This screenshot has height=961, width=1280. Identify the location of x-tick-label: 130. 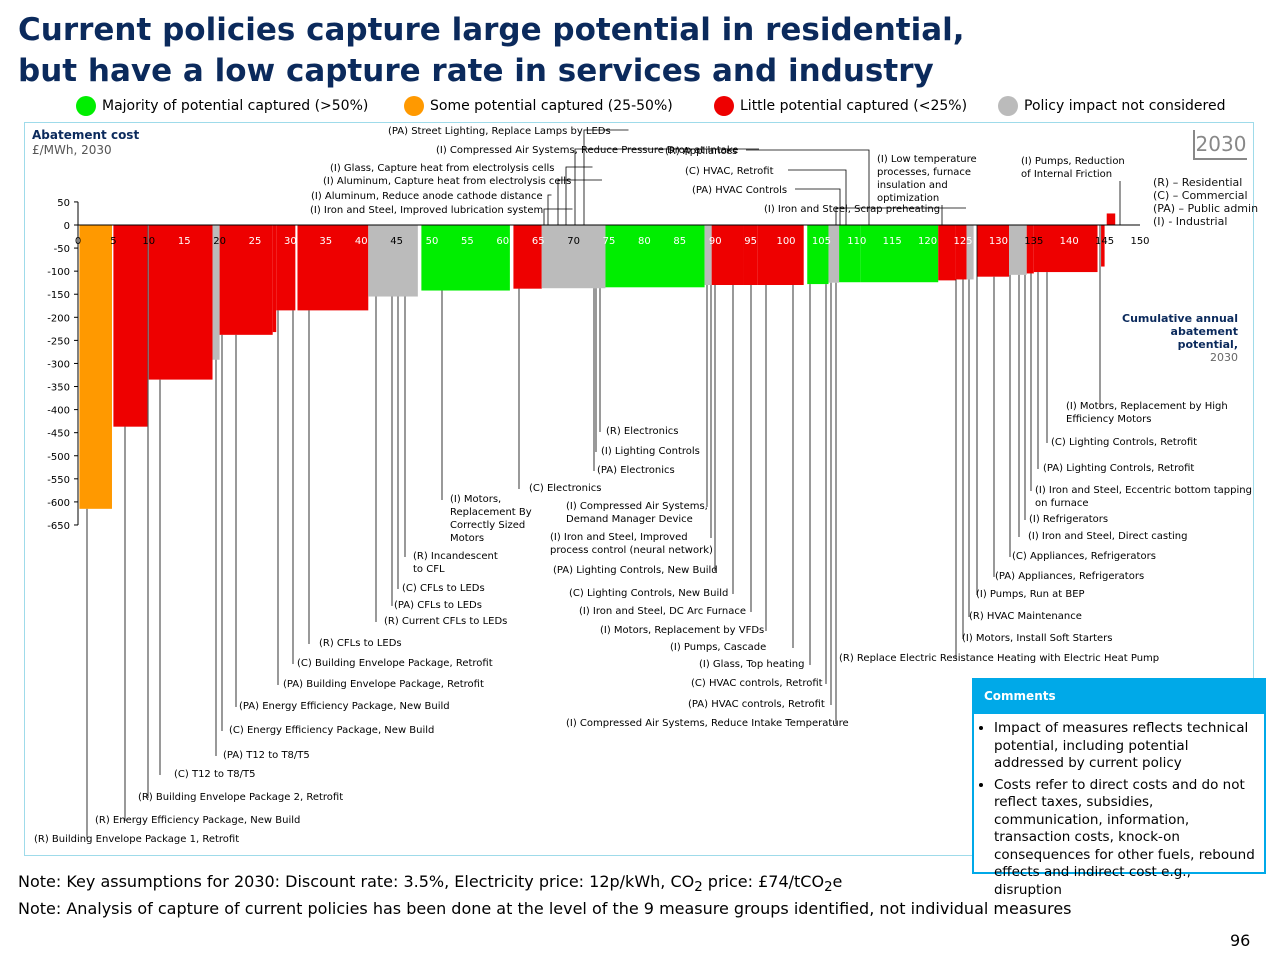
(998, 241).